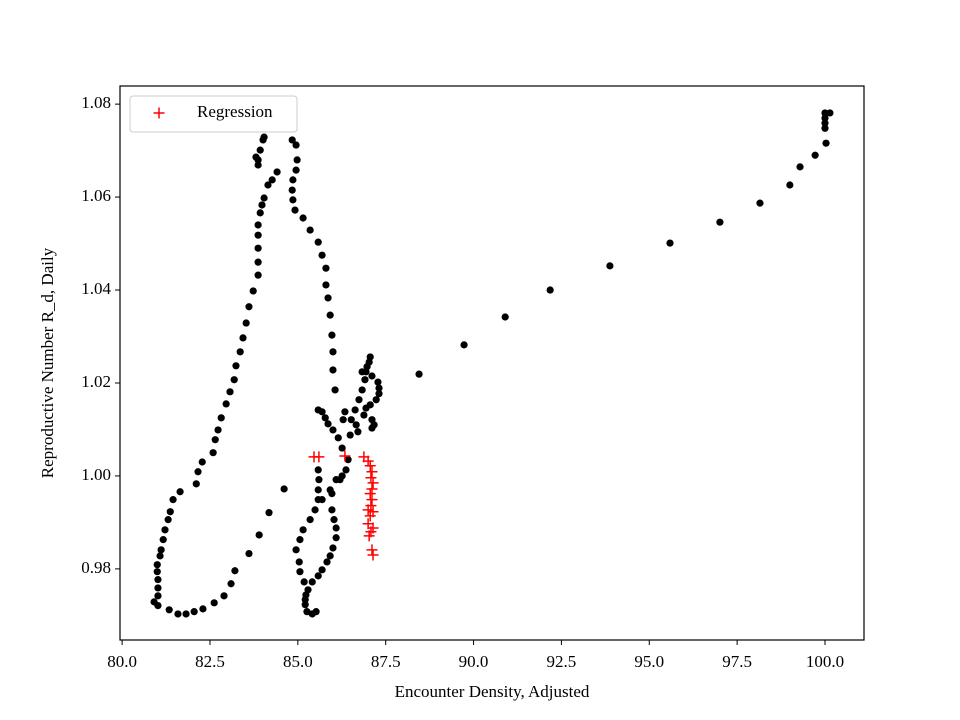 The height and width of the screenshot is (720, 960). I want to click on x-tick-label: 92.5, so click(562, 661).